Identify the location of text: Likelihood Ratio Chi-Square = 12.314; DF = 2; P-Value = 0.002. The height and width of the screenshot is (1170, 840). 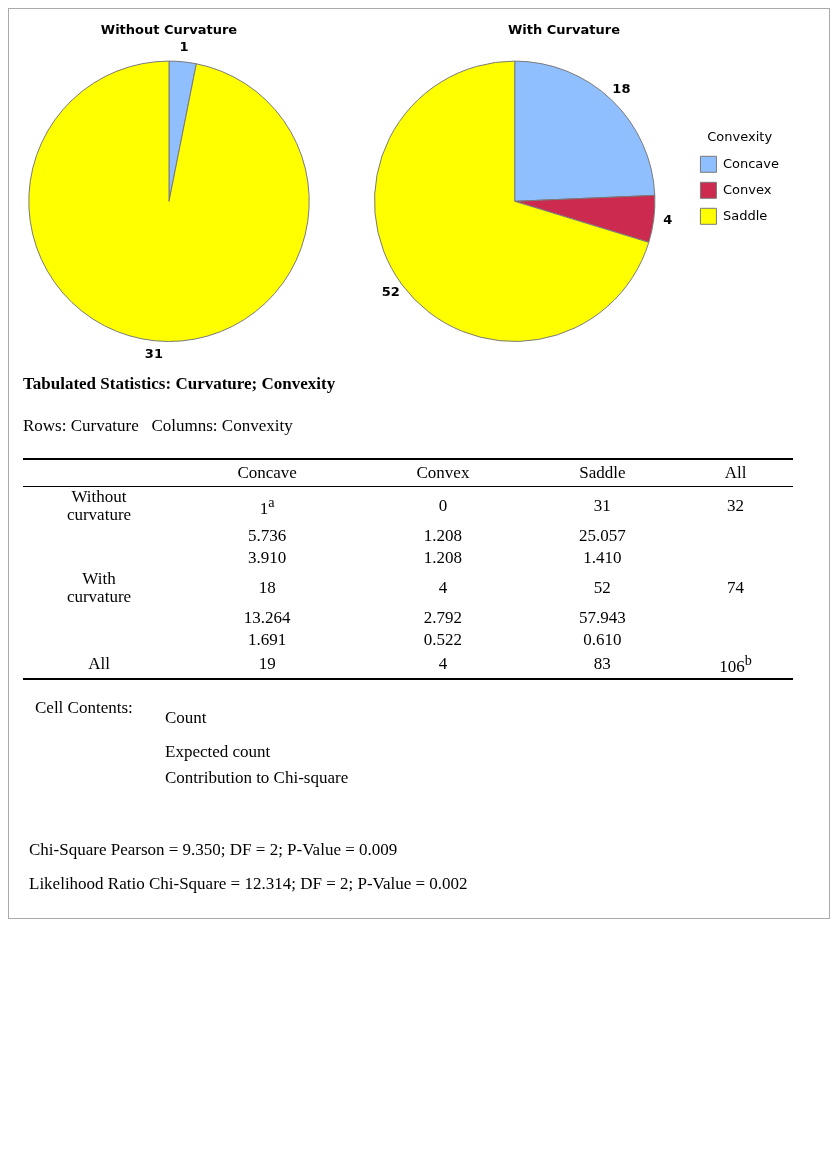
(249, 883).